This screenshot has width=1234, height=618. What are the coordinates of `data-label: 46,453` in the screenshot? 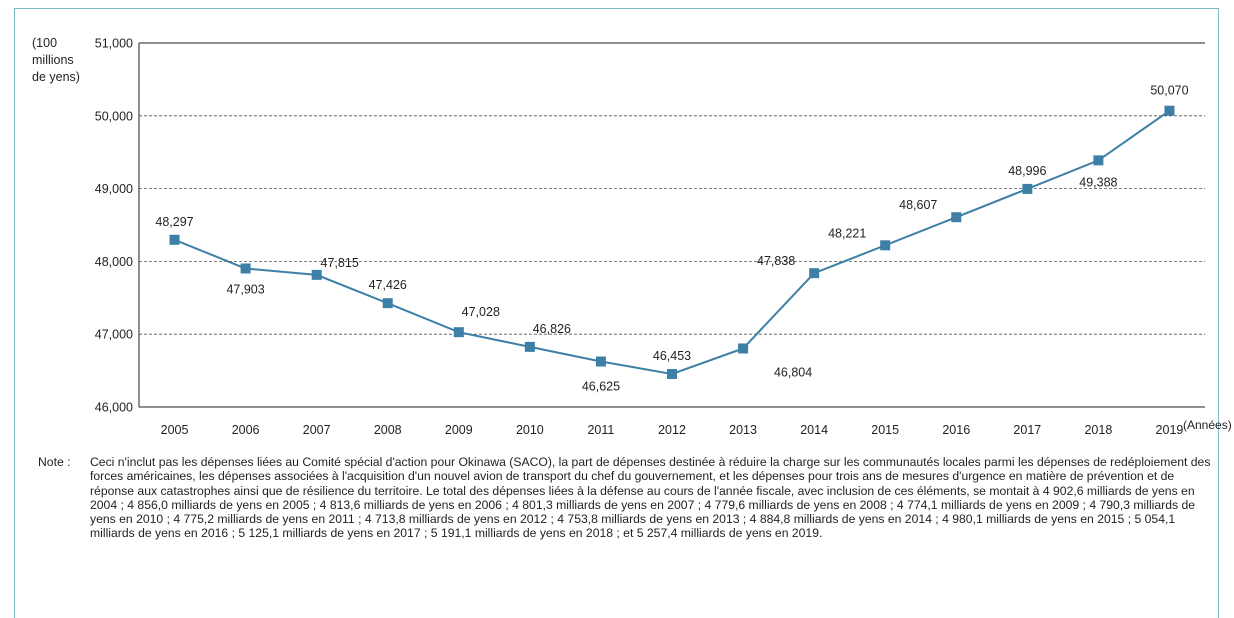 It's located at (672, 356).